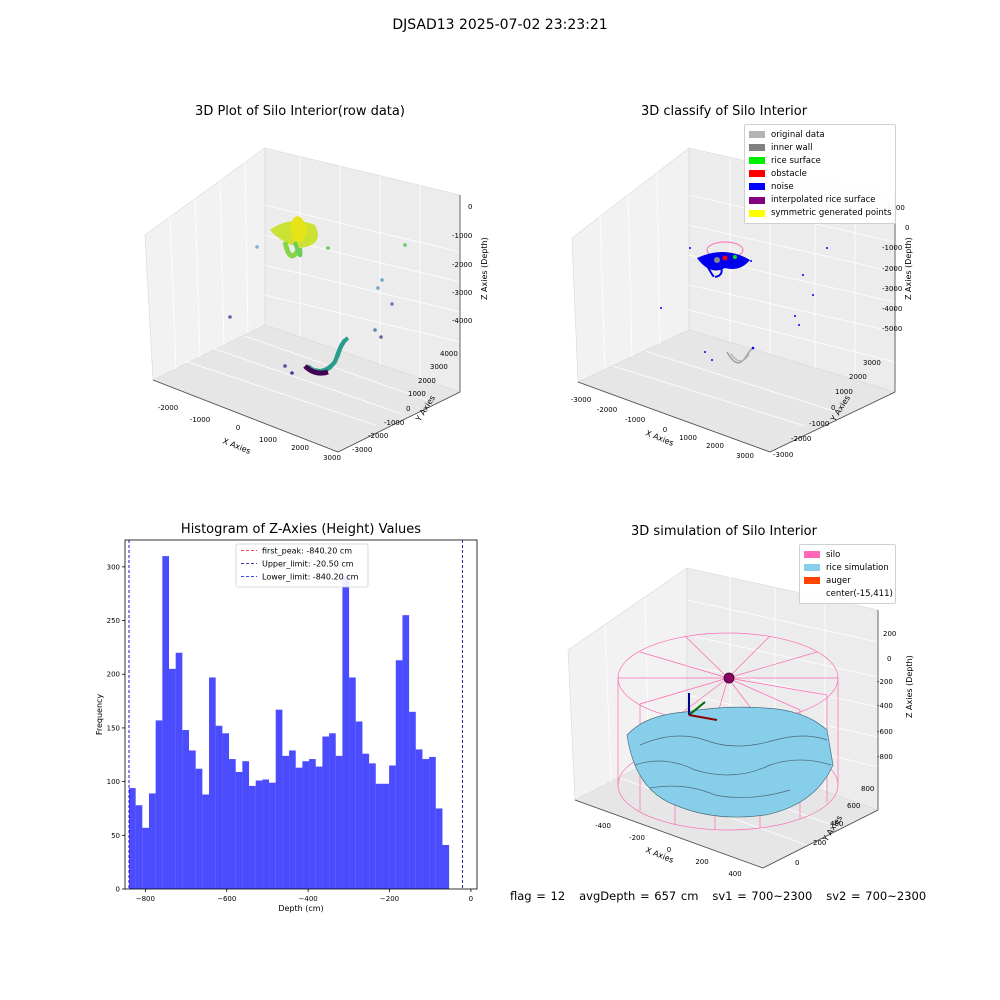  I want to click on simulation-ytick: 0, so click(797, 863).